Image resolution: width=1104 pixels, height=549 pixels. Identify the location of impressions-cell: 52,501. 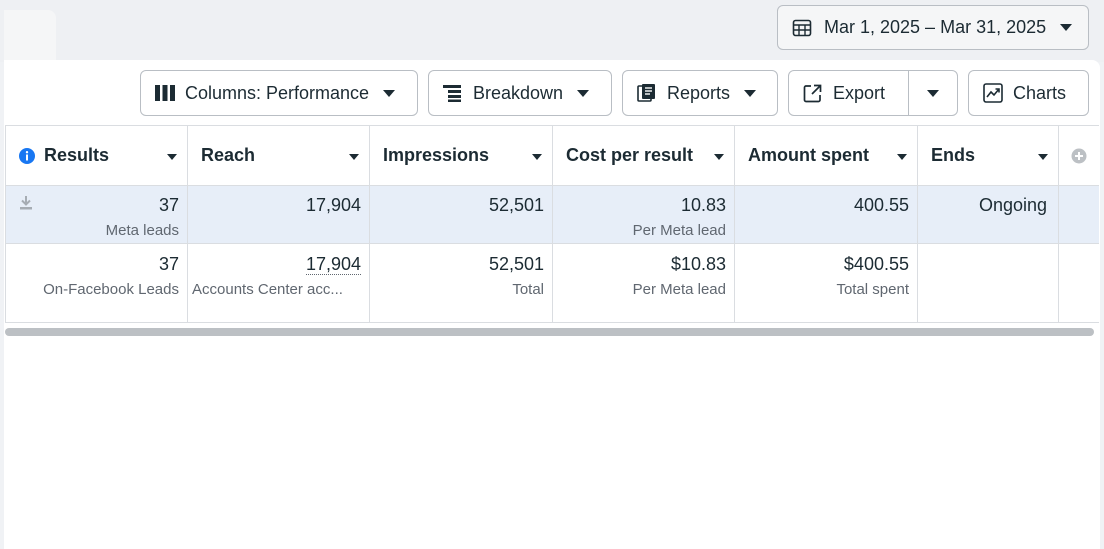
(461, 214).